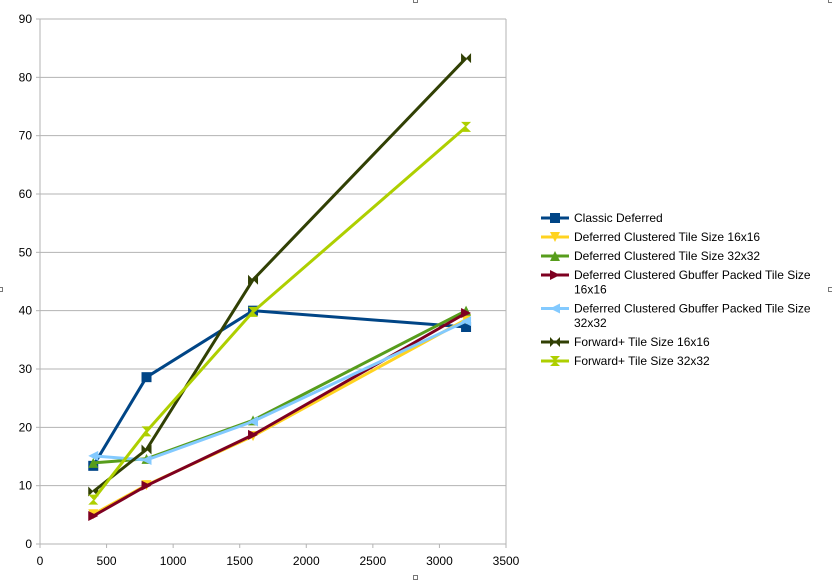 This screenshot has width=832, height=580. Describe the element at coordinates (26, 194) in the screenshot. I see `y-tick-label: 60` at that location.